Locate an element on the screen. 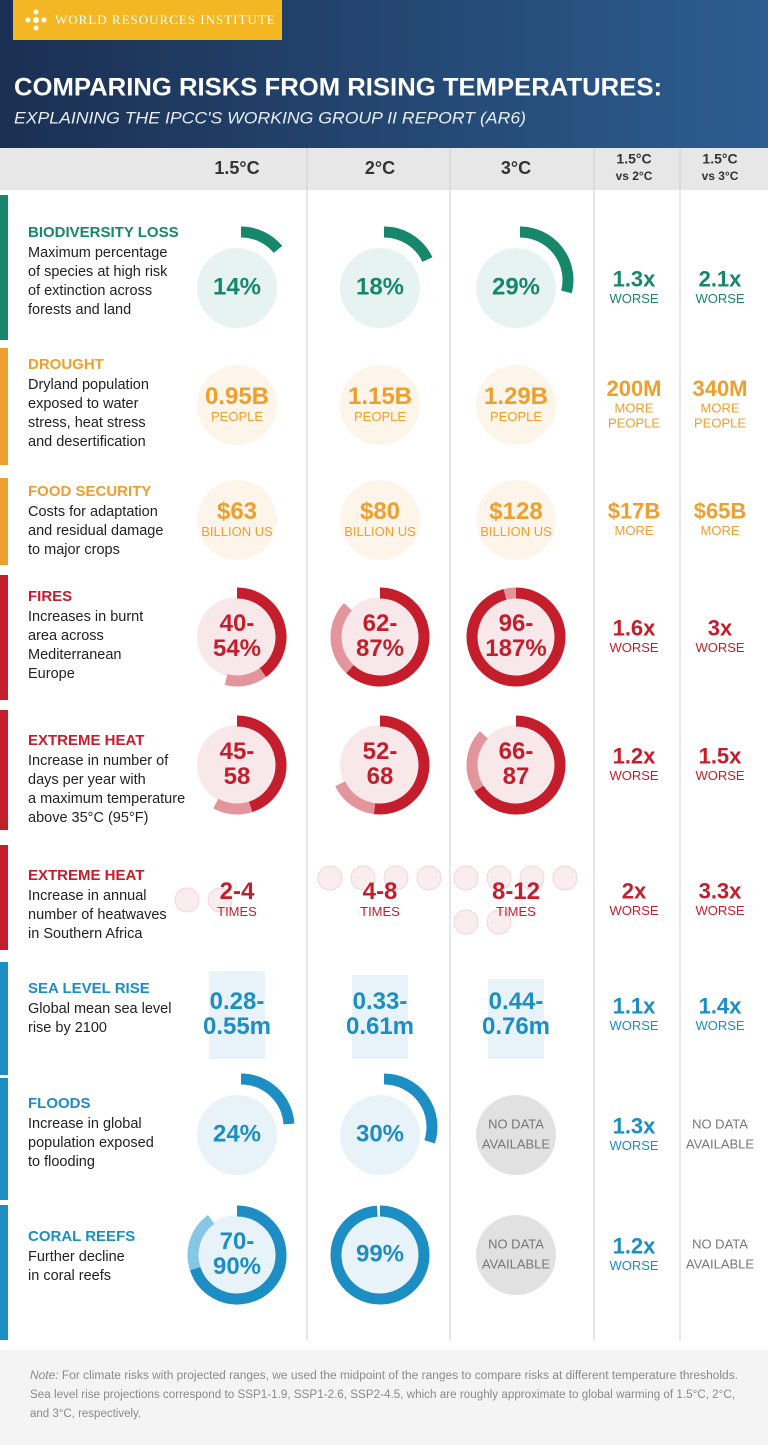  category-description: Increases in burnt is located at coordinates (85, 617).